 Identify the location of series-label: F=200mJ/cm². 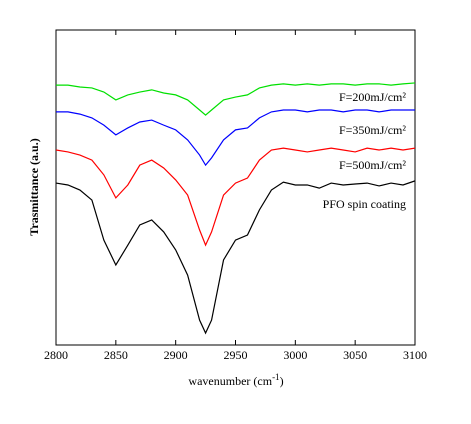
(372, 97).